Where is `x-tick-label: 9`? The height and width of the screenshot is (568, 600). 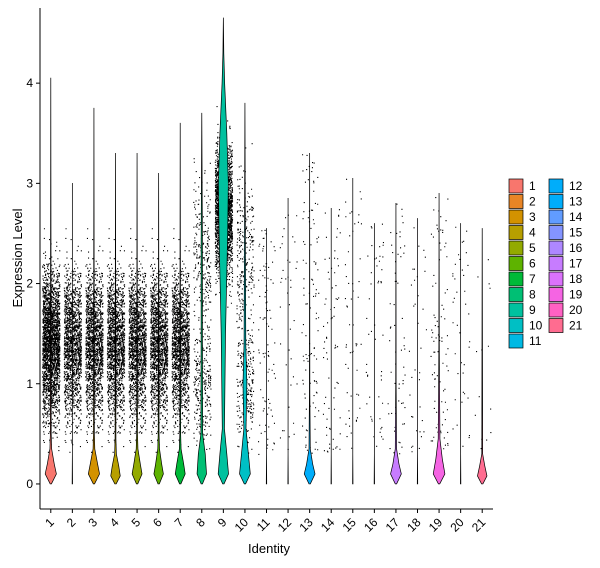
x-tick-label: 9 is located at coordinates (222, 522).